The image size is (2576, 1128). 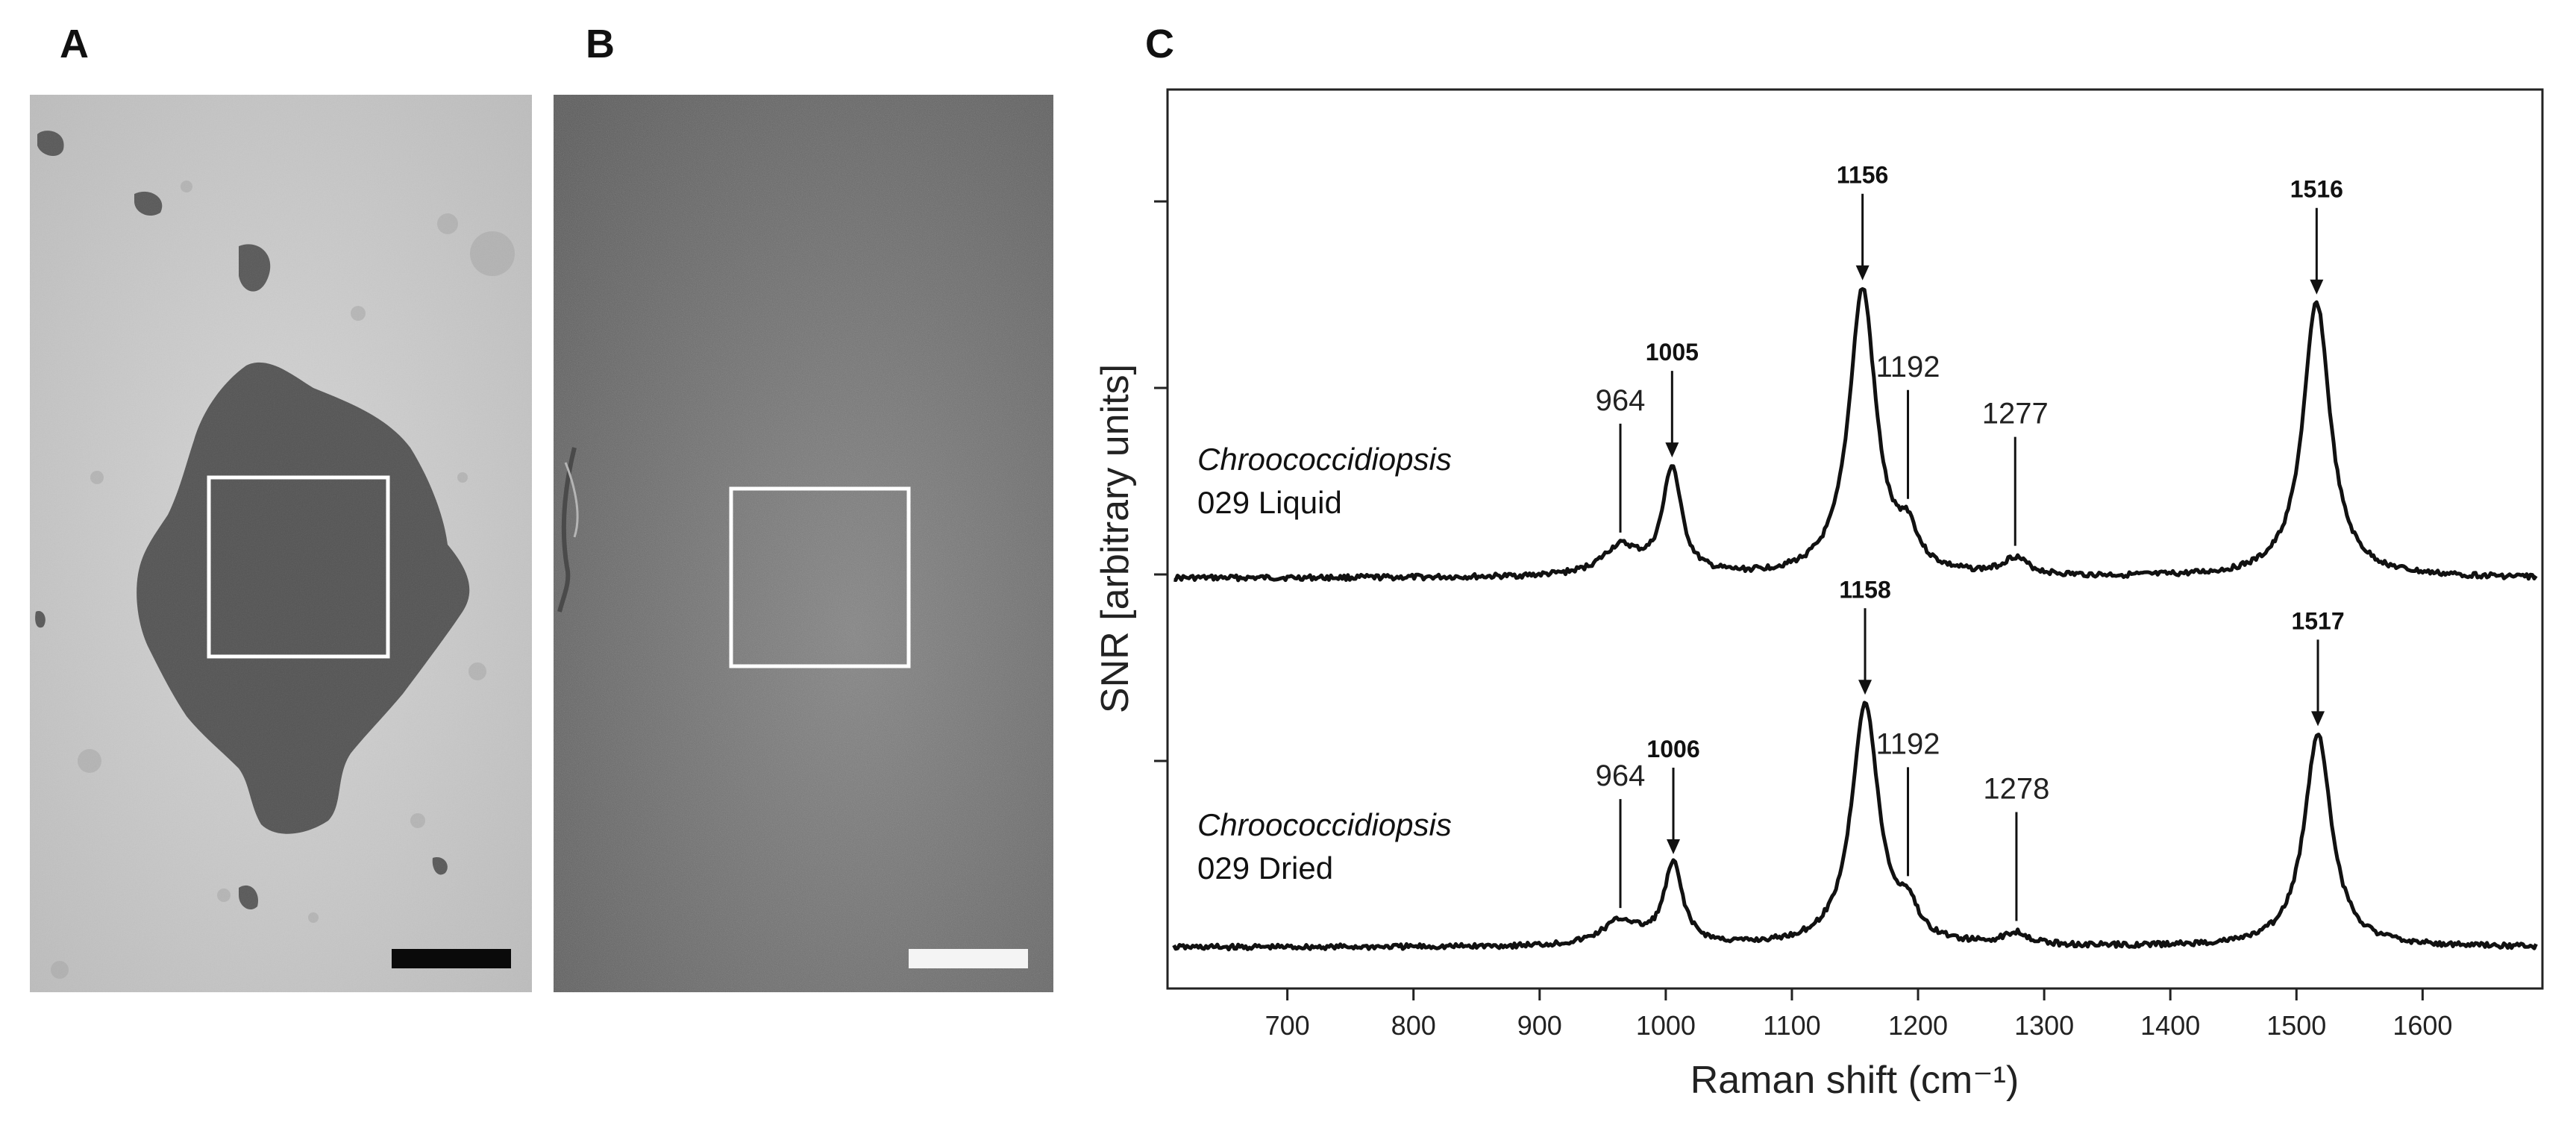 What do you see at coordinates (74, 44) in the screenshot?
I see `panel-label-a: A` at bounding box center [74, 44].